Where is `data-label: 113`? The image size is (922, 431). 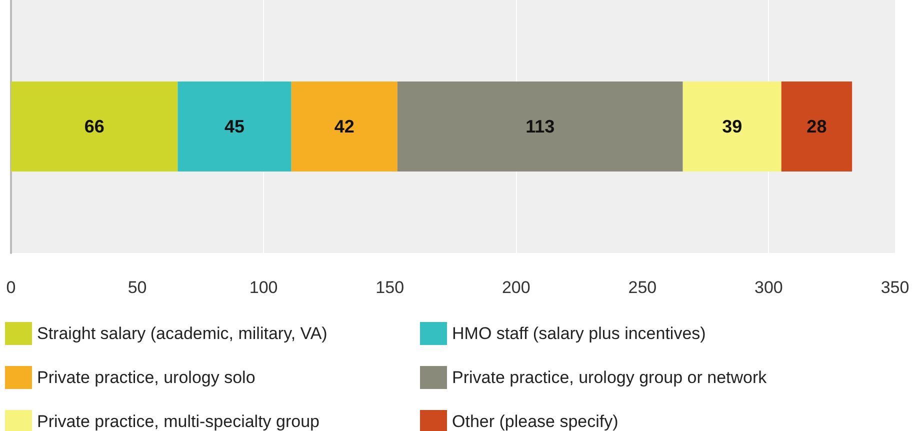 data-label: 113 is located at coordinates (540, 126).